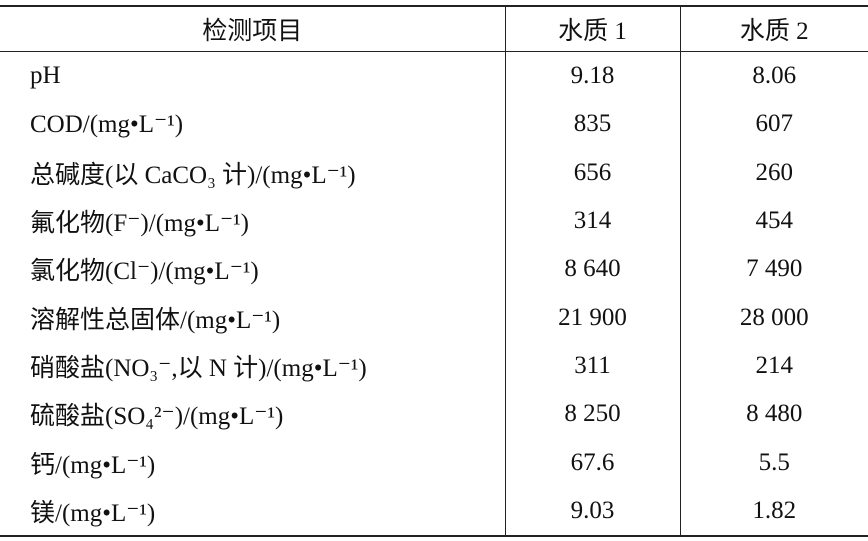 The height and width of the screenshot is (541, 868). What do you see at coordinates (592, 366) in the screenshot?
I see `value-cell: 311` at bounding box center [592, 366].